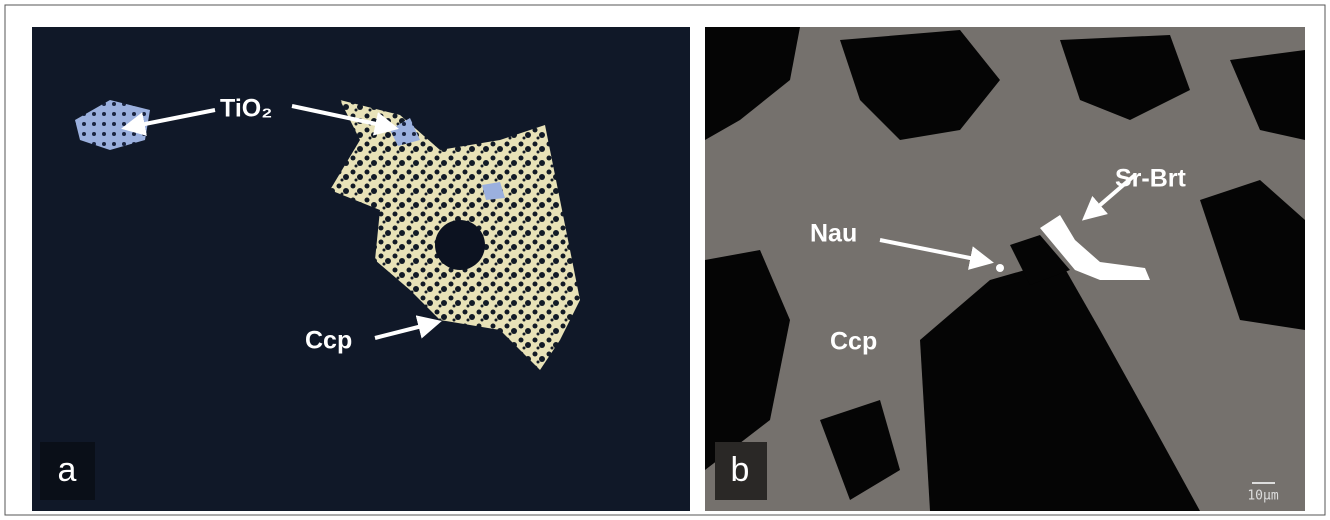 This screenshot has height=520, width=1330. I want to click on scale-bar-label: 10μm, so click(1262, 496).